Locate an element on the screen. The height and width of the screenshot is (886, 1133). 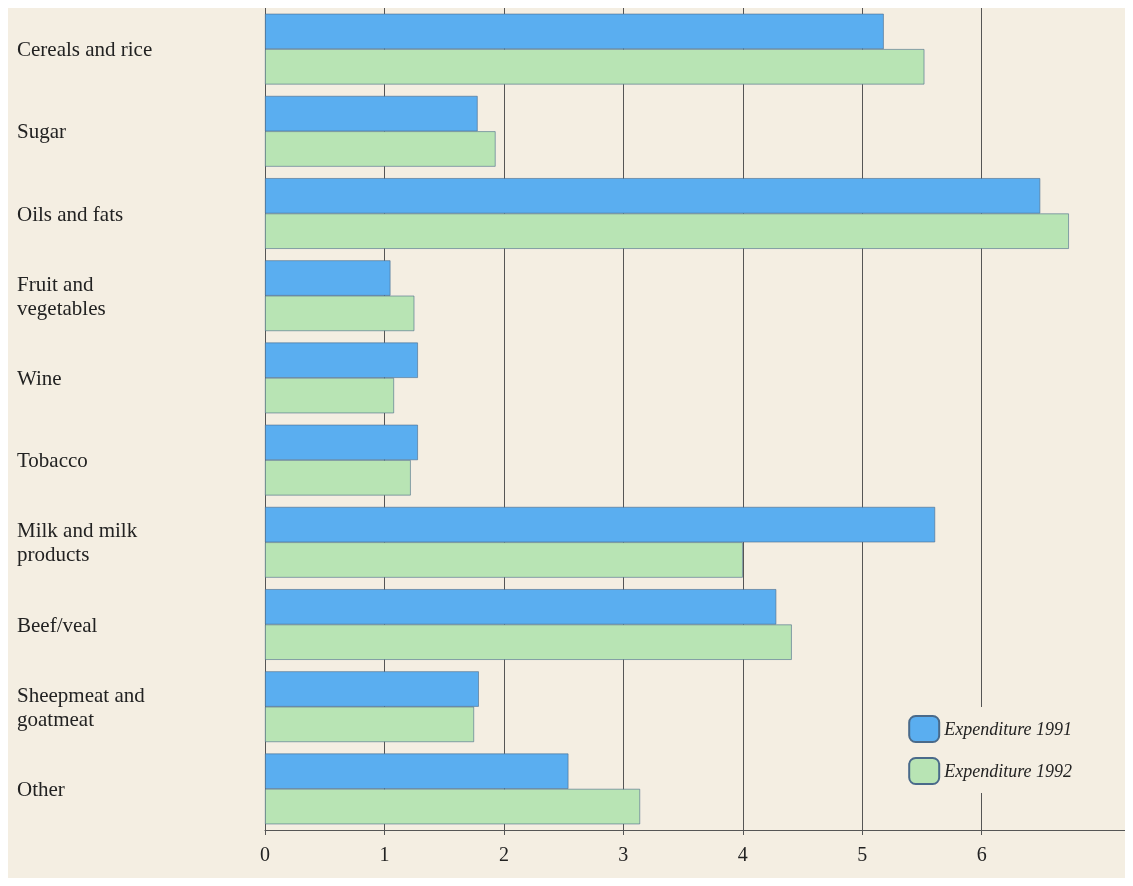
y-tick-label: Oils and fats is located at coordinates (70, 213).